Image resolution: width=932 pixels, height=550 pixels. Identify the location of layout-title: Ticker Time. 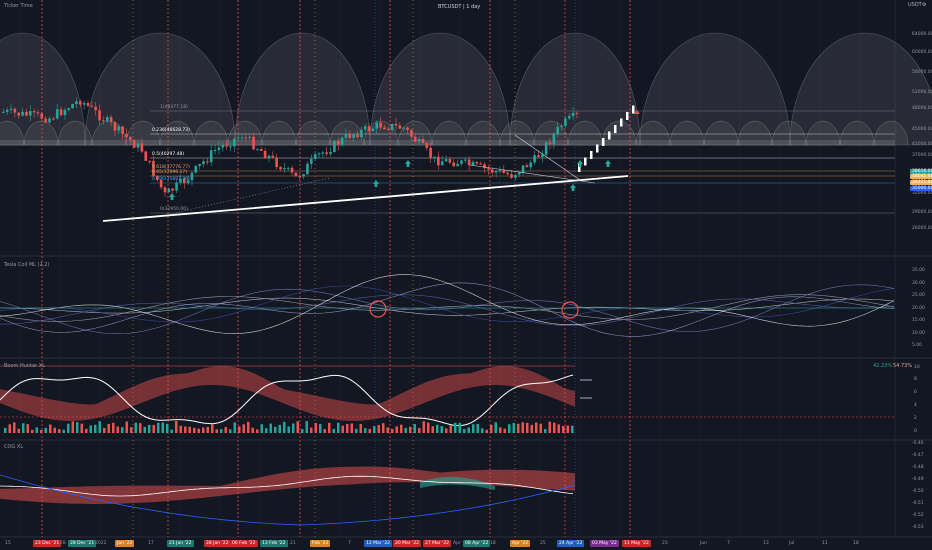
(18, 6).